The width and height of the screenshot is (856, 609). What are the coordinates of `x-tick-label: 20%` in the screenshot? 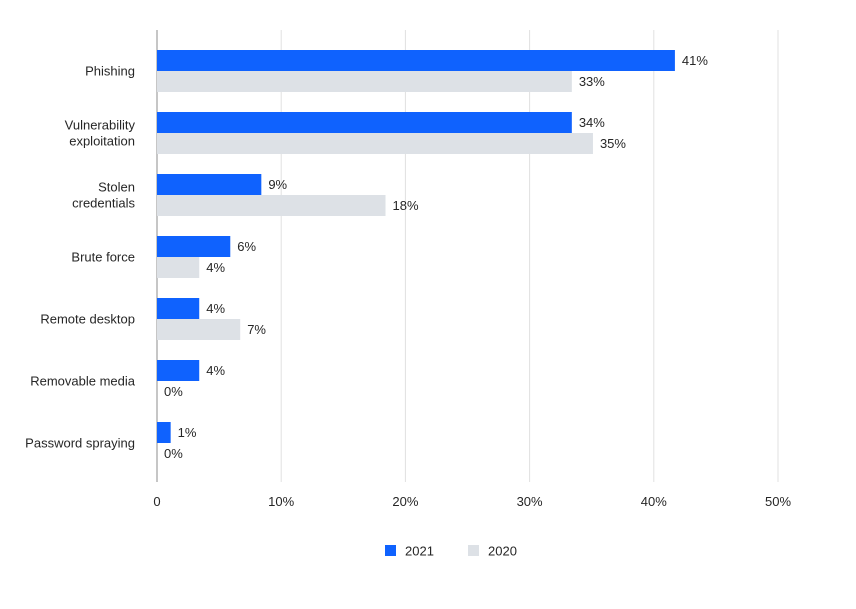 It's located at (405, 501).